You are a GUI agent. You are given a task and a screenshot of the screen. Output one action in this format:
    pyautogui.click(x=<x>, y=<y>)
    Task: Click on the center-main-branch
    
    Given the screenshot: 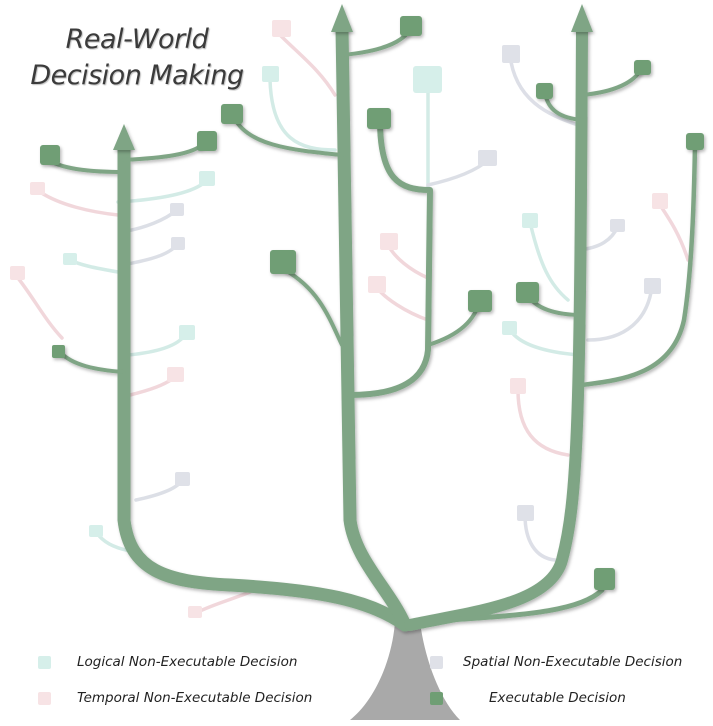 What is the action you would take?
    pyautogui.click(x=373, y=326)
    